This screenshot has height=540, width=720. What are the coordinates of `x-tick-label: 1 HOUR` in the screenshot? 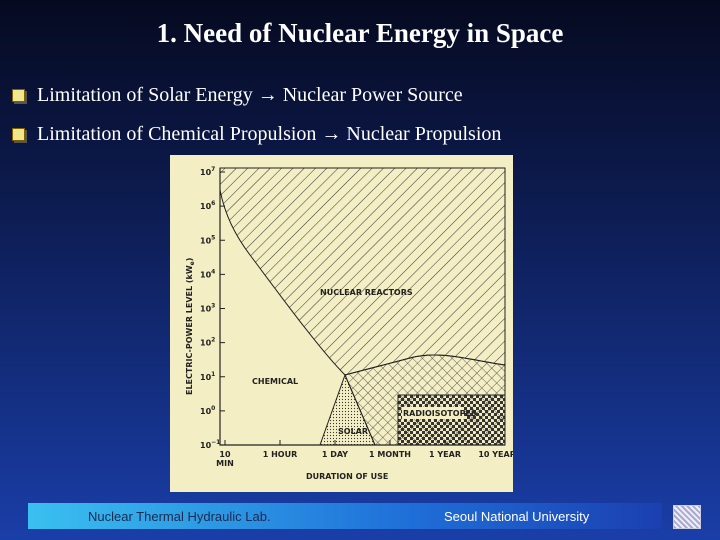 It's located at (280, 454).